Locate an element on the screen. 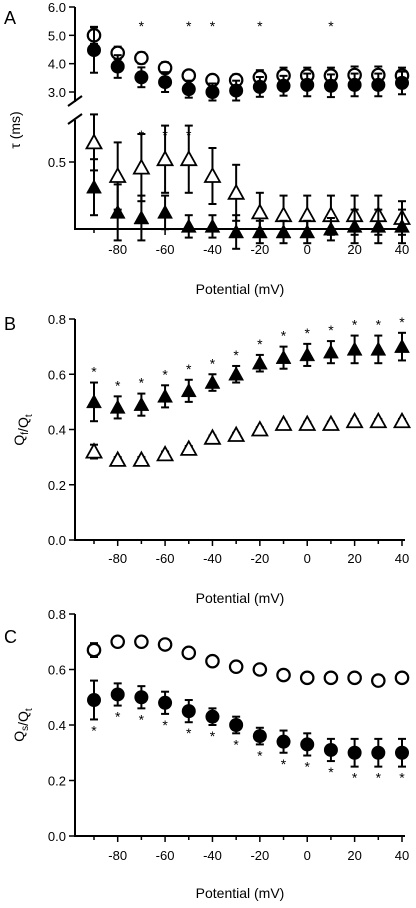 This screenshot has height=908, width=416. y-axis-label: Qf/Qt is located at coordinates (23, 429).